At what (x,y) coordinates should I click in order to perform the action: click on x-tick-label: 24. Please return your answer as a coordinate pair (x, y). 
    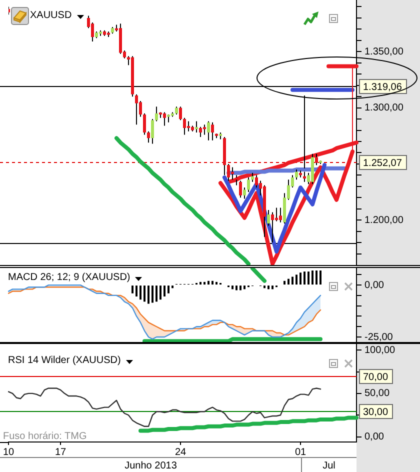
    Looking at the image, I should click on (180, 452).